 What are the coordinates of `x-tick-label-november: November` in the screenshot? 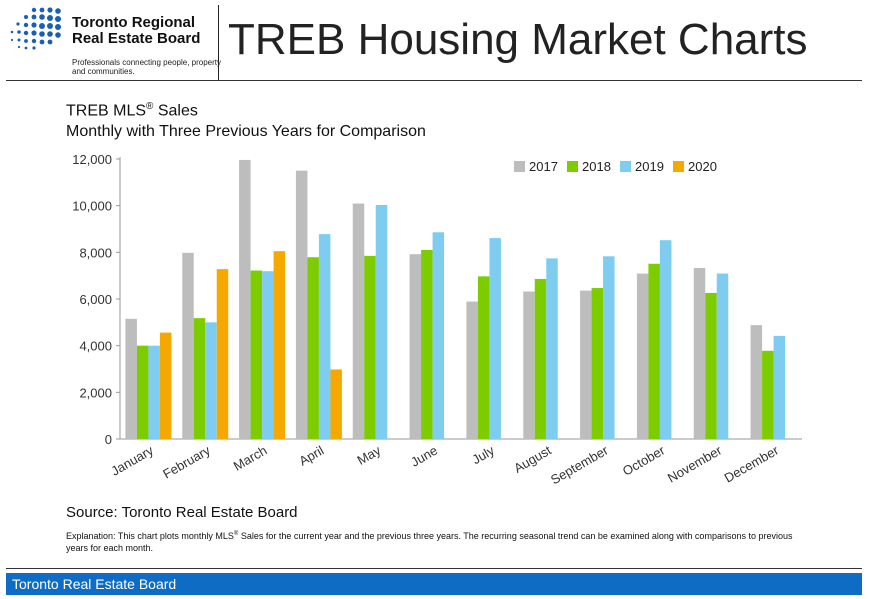 It's located at (695, 463).